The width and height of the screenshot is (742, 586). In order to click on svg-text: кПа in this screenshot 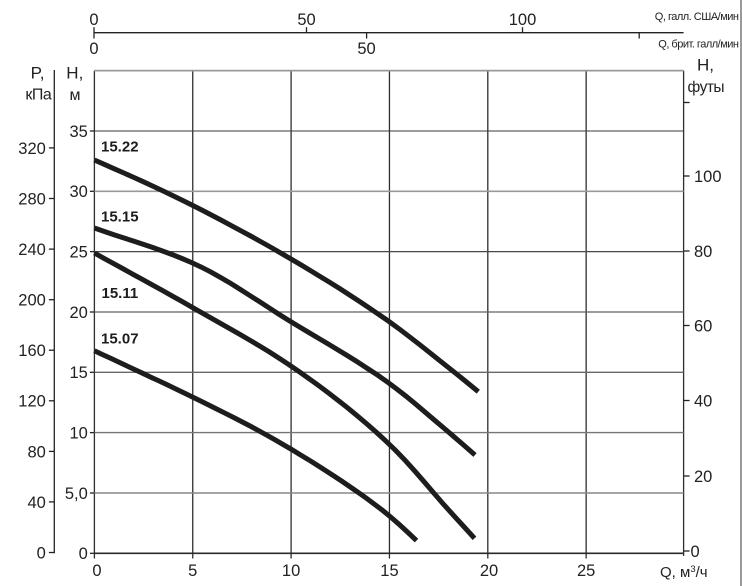, I will do `click(38, 94)`.